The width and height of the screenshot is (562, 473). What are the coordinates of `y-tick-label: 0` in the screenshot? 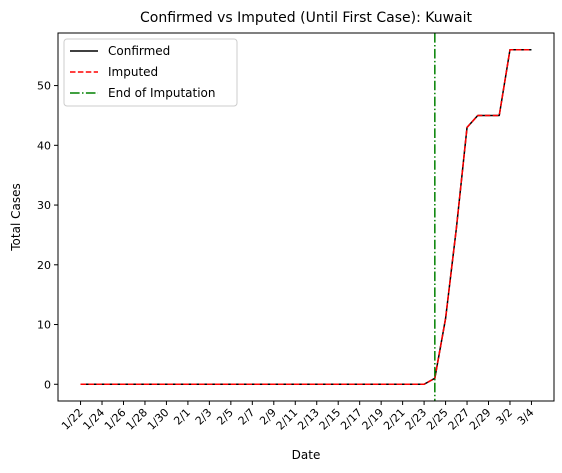 It's located at (47, 384).